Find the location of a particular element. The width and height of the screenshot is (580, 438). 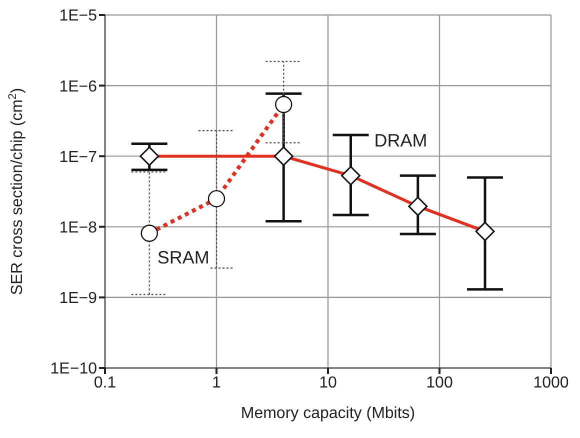

y-tick-label: 1E−5 is located at coordinates (78, 16).